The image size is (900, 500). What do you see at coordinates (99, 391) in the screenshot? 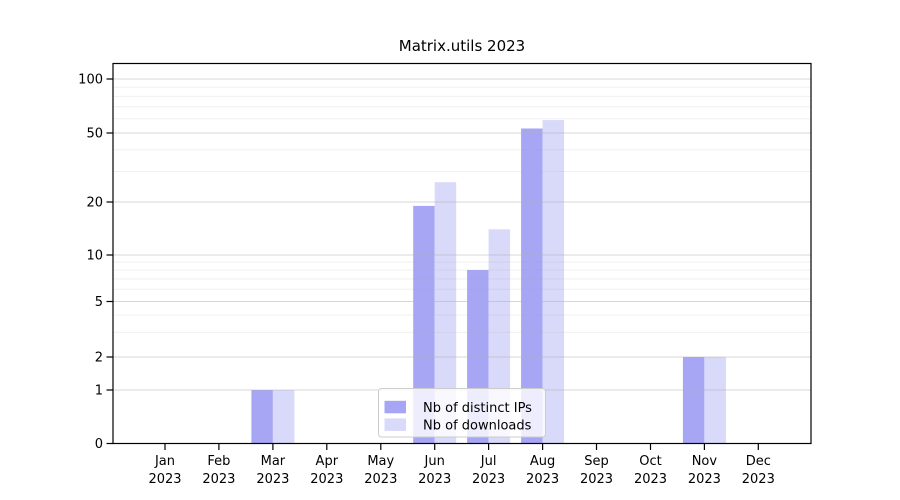
I see `y-tick-label: 1` at bounding box center [99, 391].